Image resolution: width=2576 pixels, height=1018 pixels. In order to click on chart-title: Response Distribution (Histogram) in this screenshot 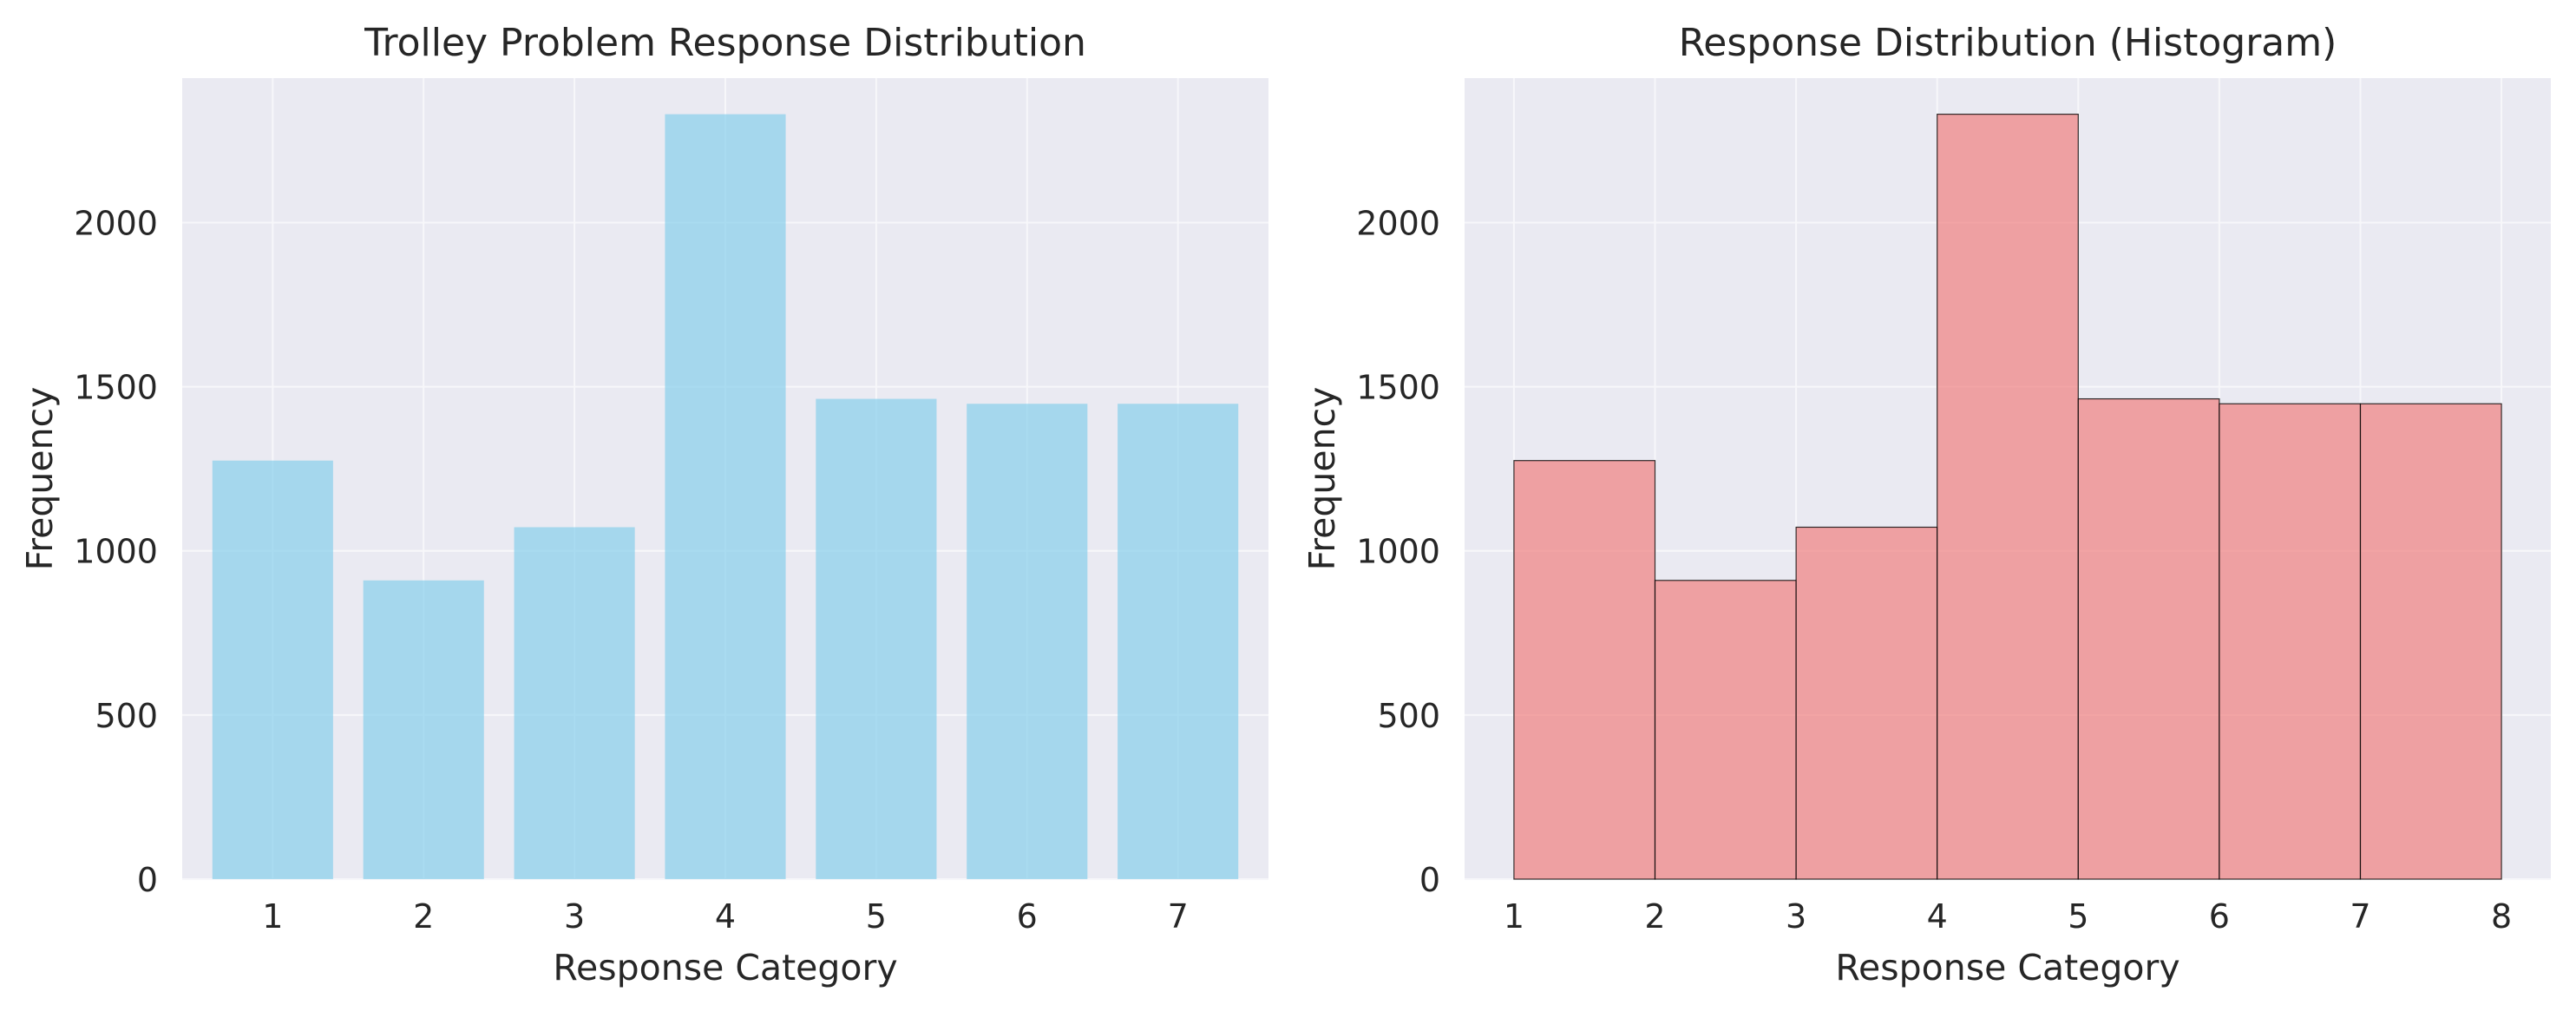, I will do `click(2008, 43)`.